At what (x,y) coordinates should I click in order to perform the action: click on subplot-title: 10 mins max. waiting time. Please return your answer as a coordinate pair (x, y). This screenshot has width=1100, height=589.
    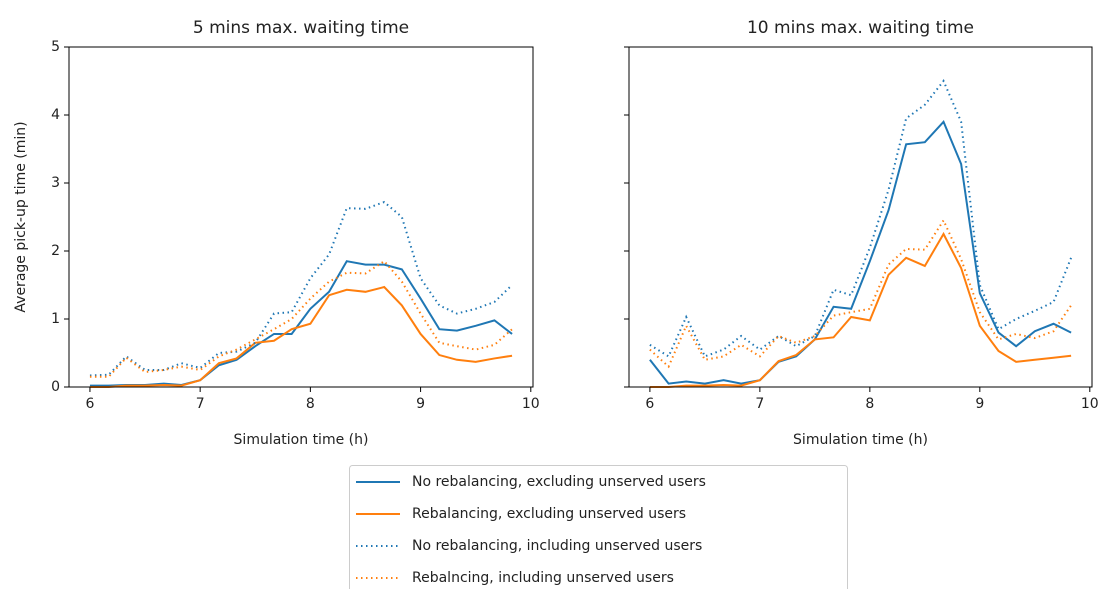
    Looking at the image, I should click on (860, 28).